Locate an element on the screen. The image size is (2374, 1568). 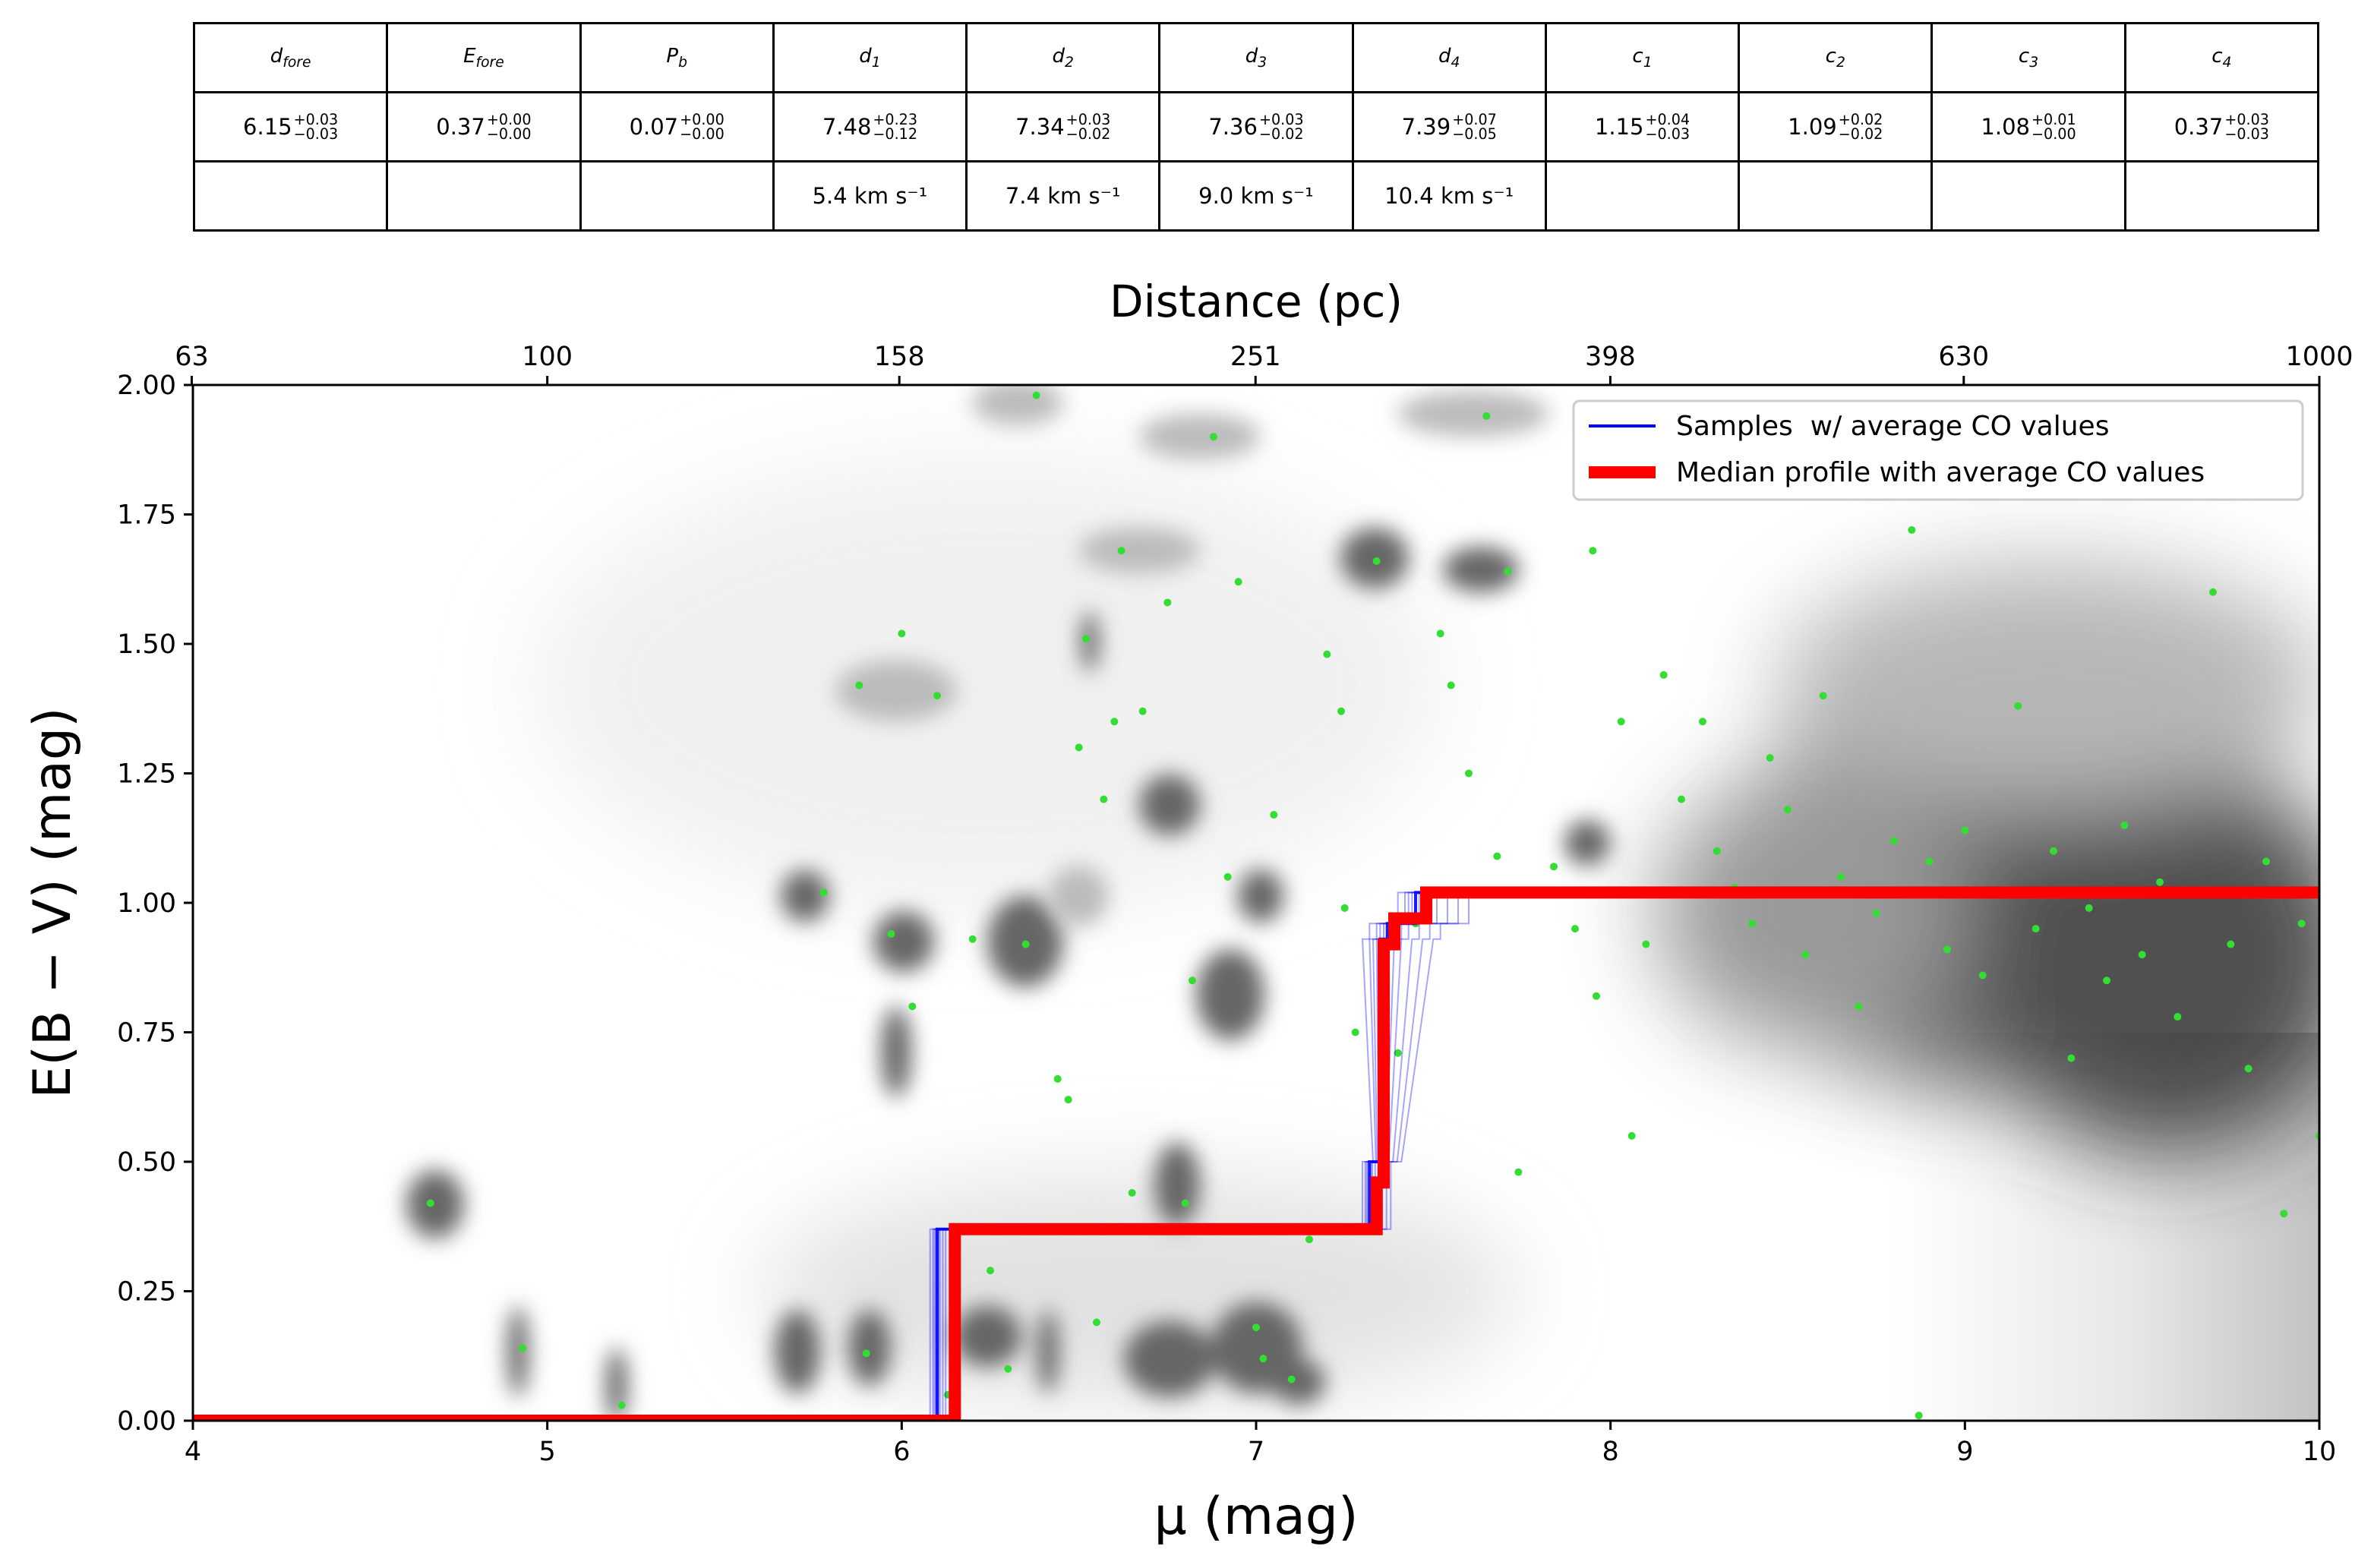
value-cell: 0.37 +0.00 −0.00 is located at coordinates (484, 127).